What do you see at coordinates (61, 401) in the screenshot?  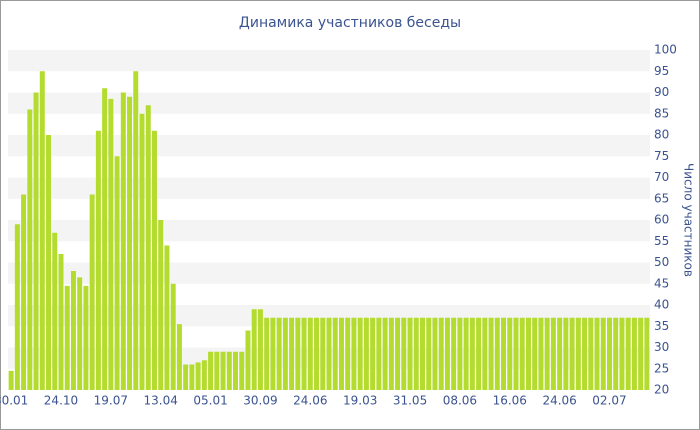 I see `x-tick-label: 24.10` at bounding box center [61, 401].